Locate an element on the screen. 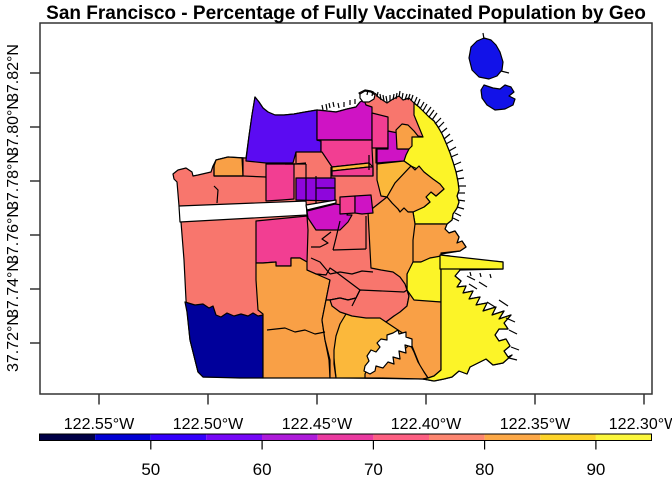  svg-text: 70 is located at coordinates (373, 469).